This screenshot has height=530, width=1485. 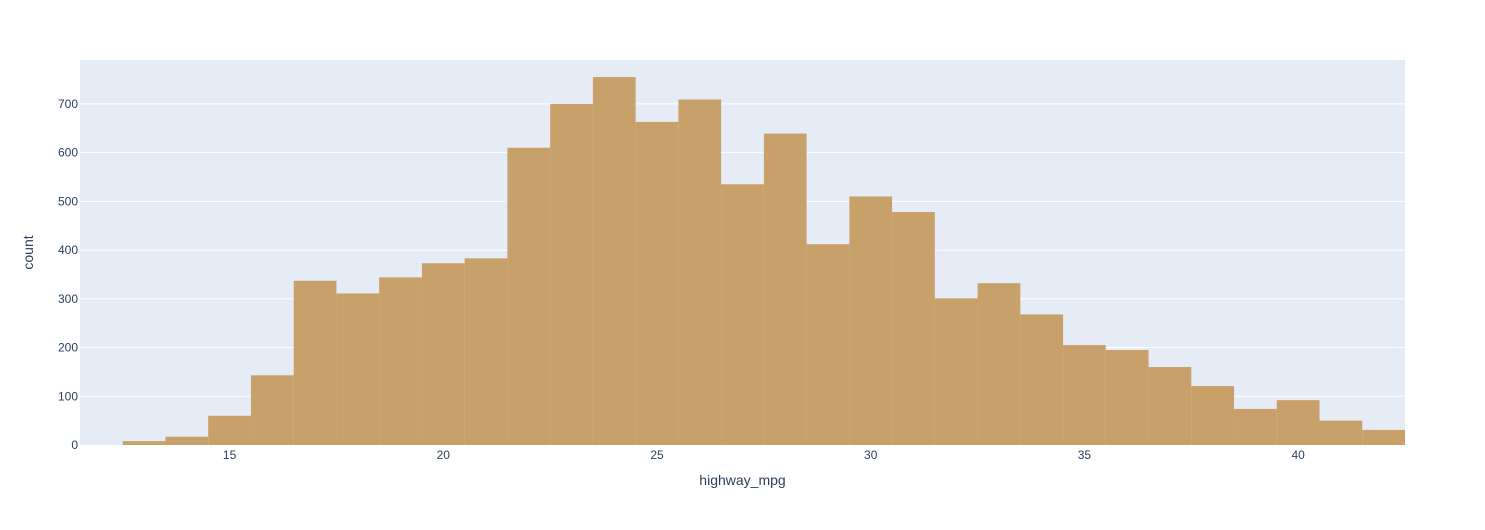 What do you see at coordinates (74, 445) in the screenshot?
I see `y-tick-label: 0` at bounding box center [74, 445].